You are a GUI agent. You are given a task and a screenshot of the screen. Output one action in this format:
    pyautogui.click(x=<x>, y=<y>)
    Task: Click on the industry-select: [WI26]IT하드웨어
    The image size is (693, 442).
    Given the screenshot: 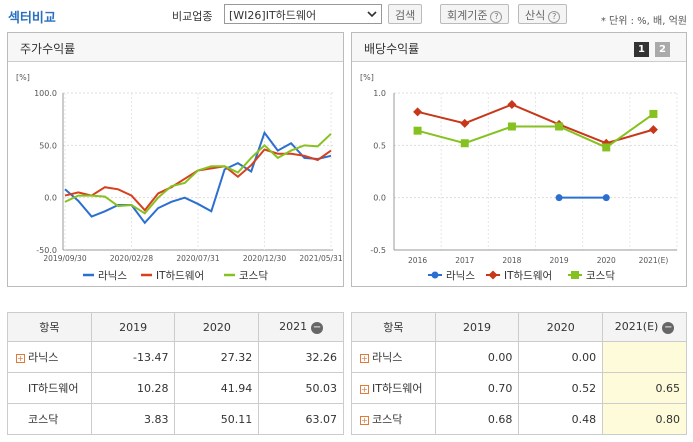 What is the action you would take?
    pyautogui.click(x=303, y=14)
    